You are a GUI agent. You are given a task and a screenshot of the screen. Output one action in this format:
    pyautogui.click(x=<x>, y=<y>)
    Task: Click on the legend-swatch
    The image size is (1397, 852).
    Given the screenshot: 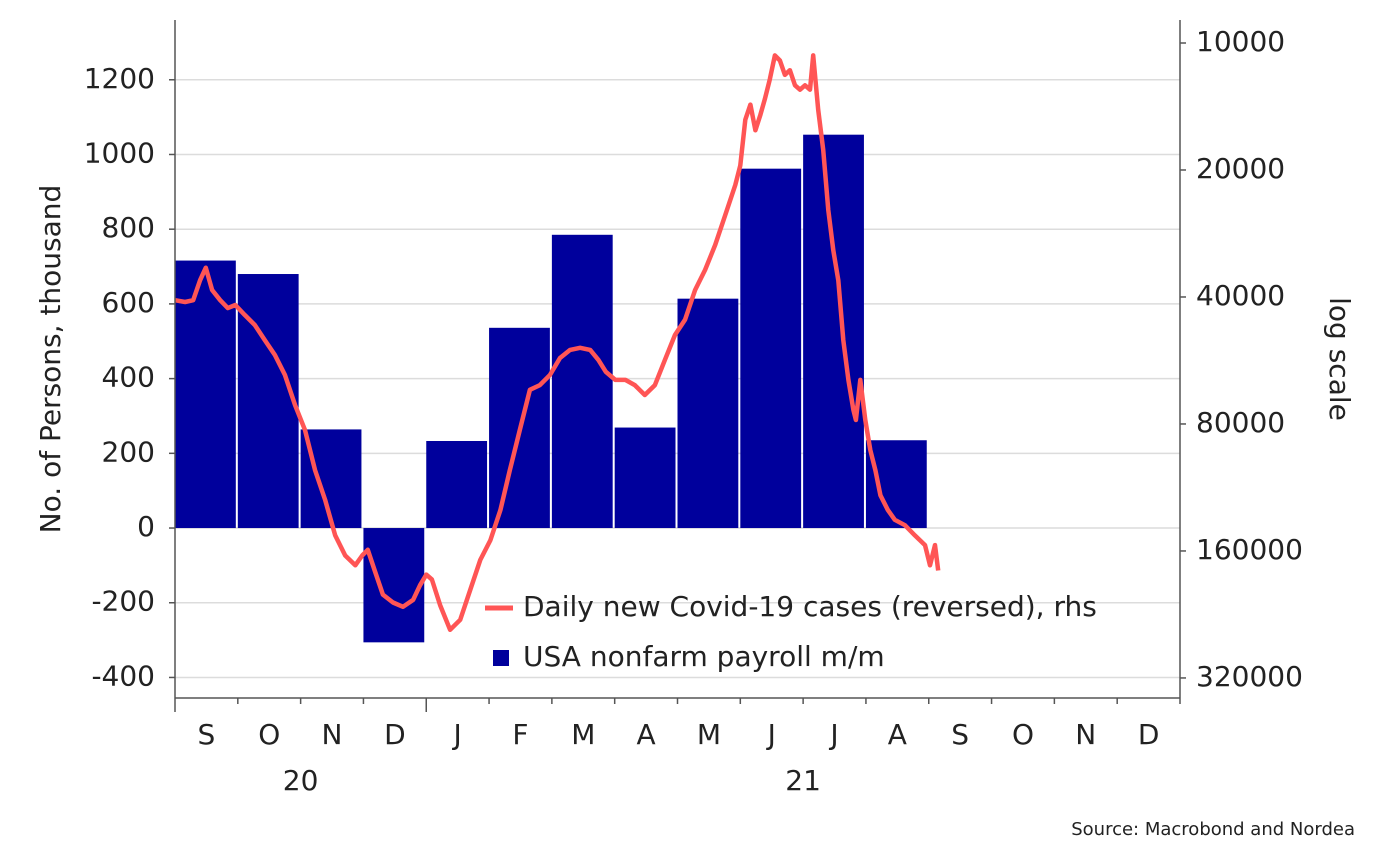 What is the action you would take?
    pyautogui.click(x=501, y=658)
    